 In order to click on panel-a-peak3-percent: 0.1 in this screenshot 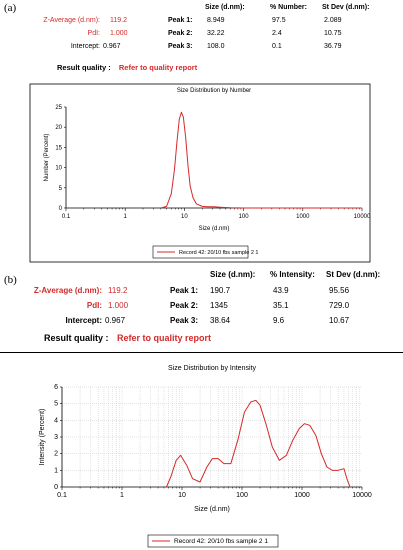, I will do `click(277, 46)`.